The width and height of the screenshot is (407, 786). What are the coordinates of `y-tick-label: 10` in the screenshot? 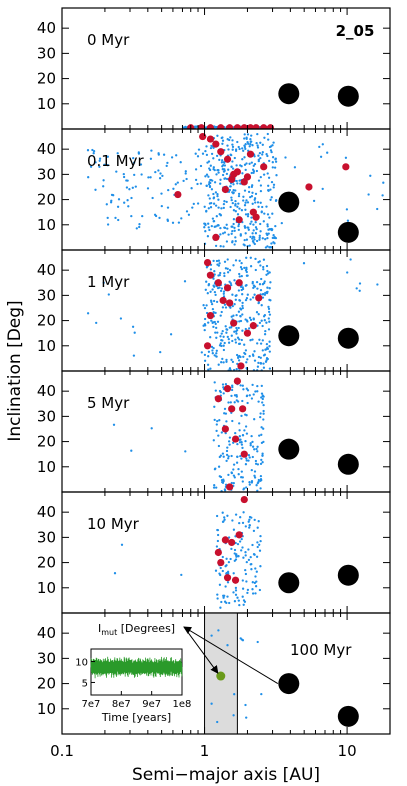 It's located at (46, 588).